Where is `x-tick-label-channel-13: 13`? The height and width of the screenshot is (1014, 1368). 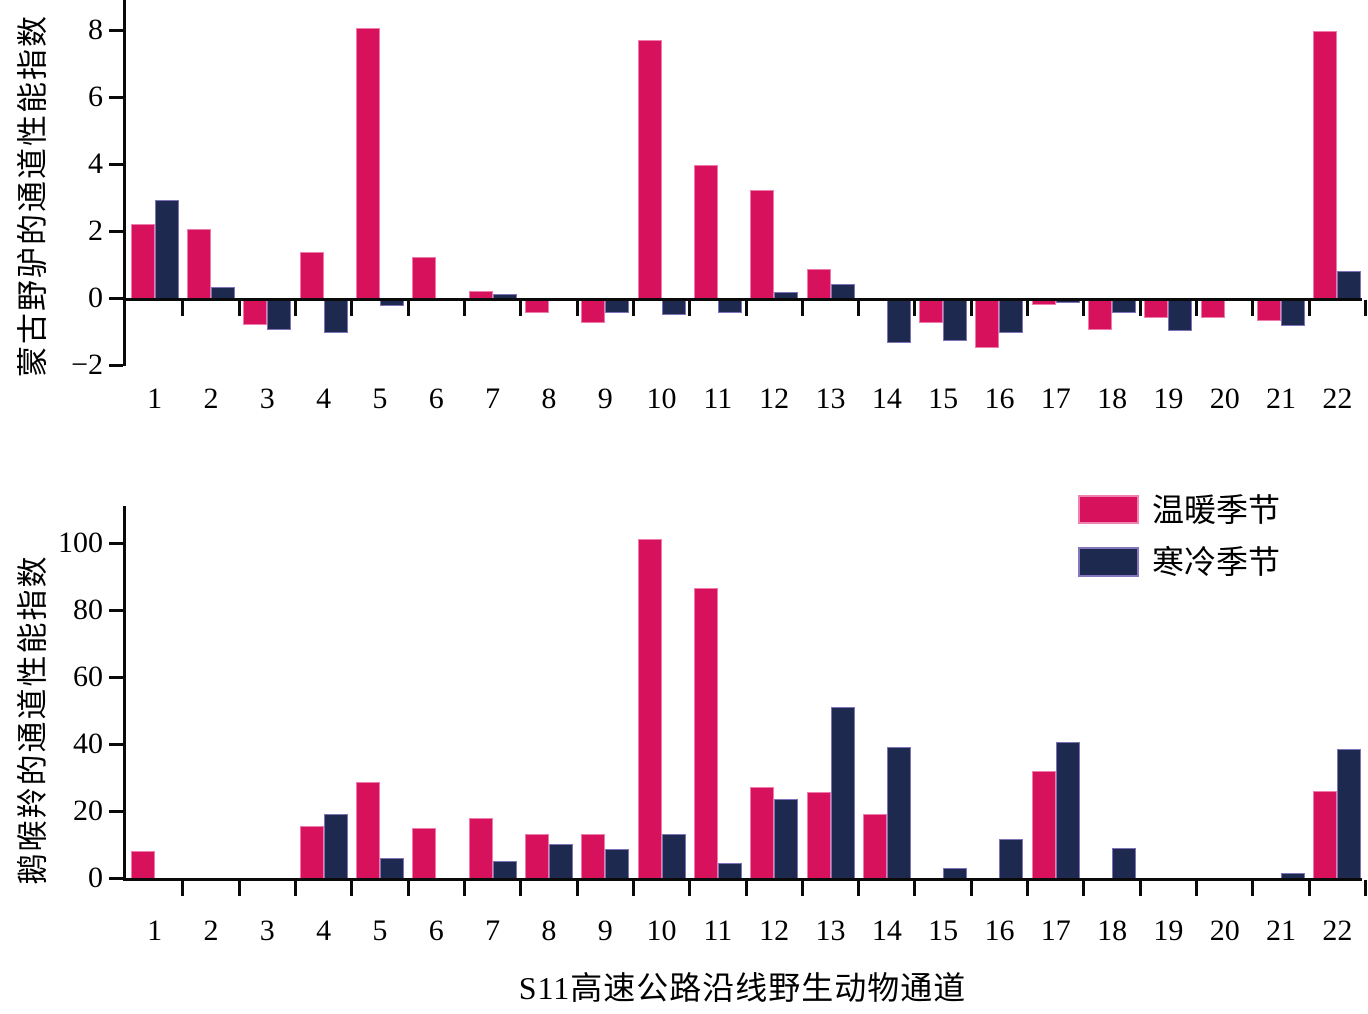
x-tick-label-channel-13: 13 is located at coordinates (830, 398).